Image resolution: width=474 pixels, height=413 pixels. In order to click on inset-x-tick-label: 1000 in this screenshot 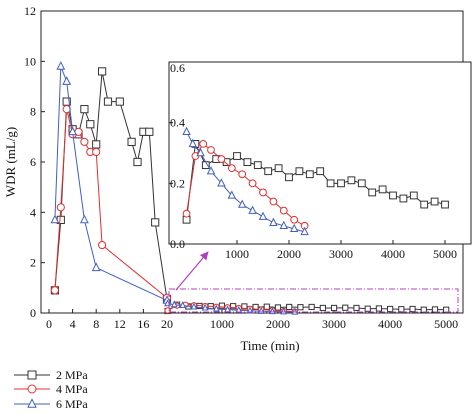, I will do `click(237, 254)`.